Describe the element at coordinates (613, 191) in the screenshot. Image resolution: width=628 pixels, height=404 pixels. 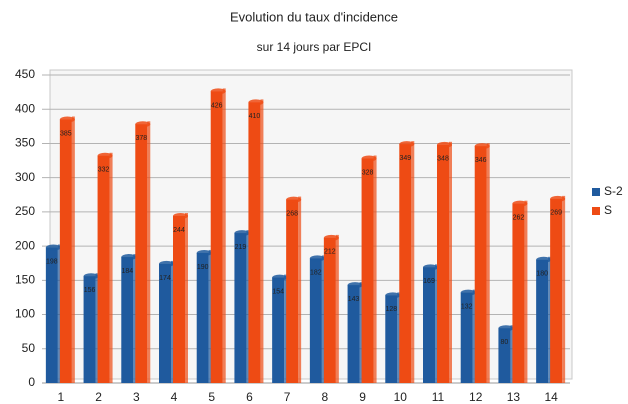
I see `legend-label: S-2` at that location.